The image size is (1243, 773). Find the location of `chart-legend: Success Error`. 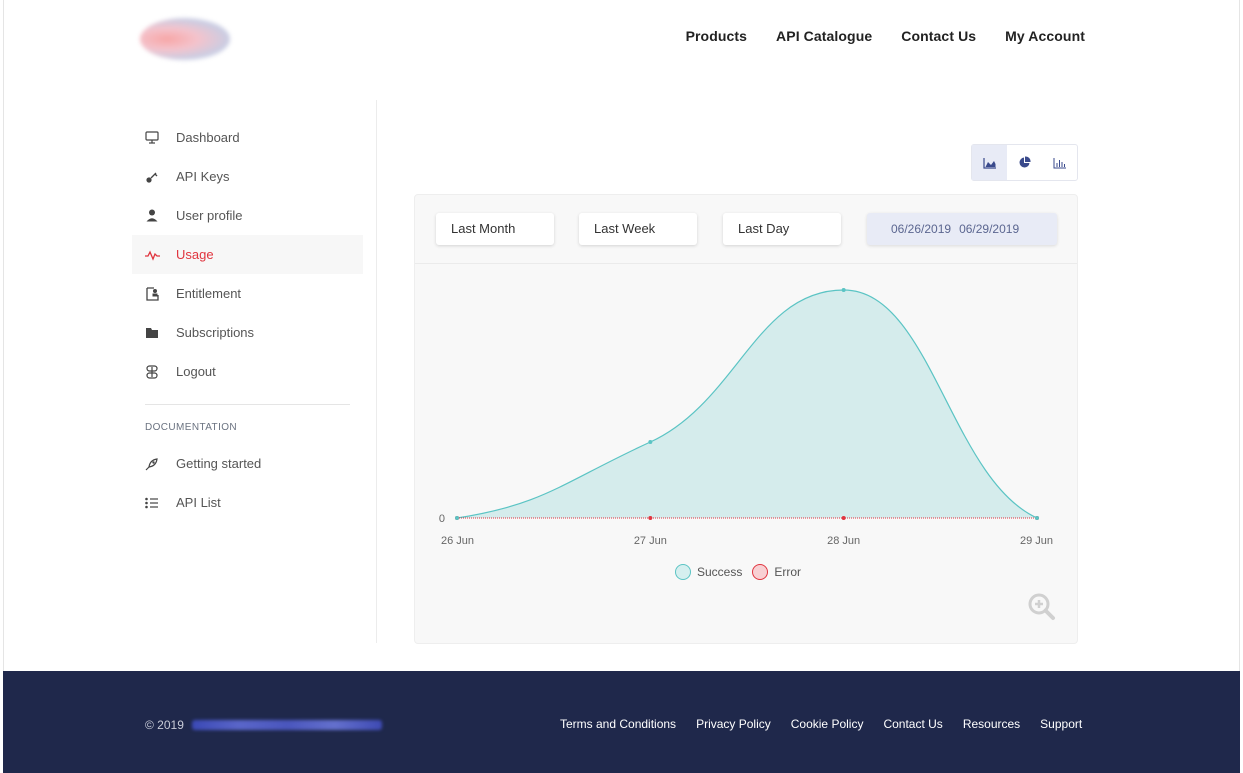

chart-legend: Success Error is located at coordinates (743, 572).